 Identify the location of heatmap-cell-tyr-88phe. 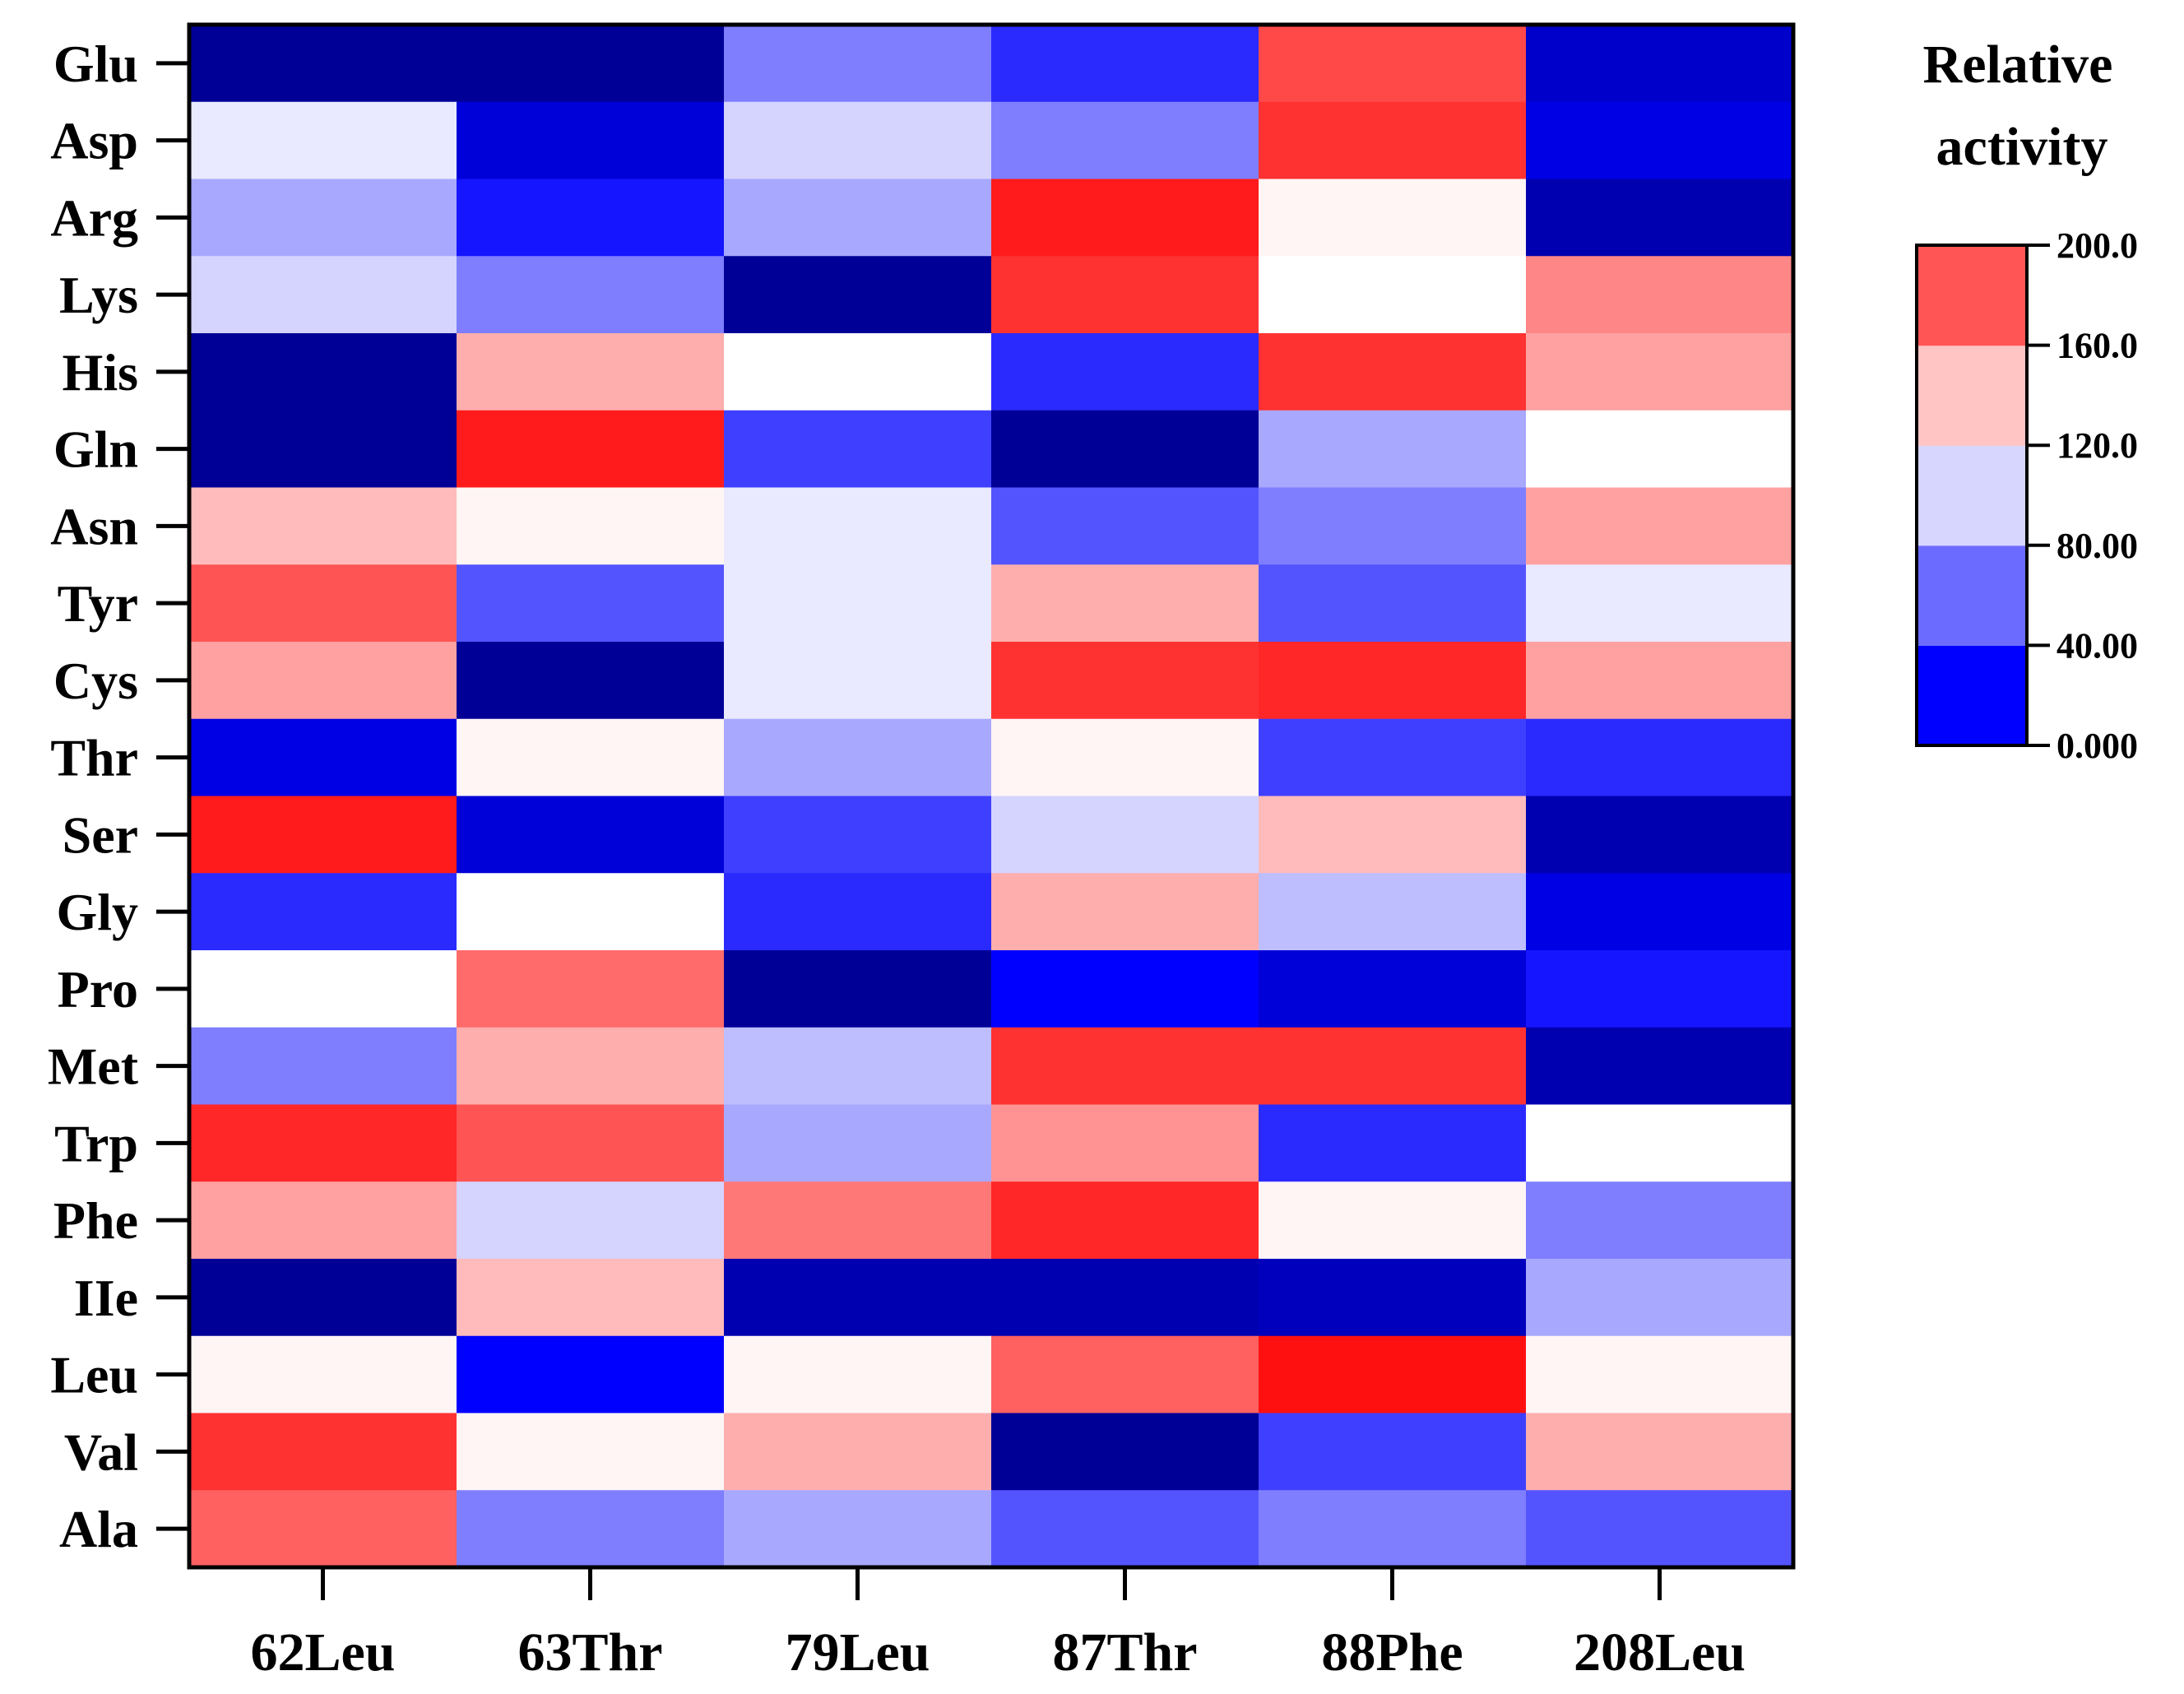
(1393, 603).